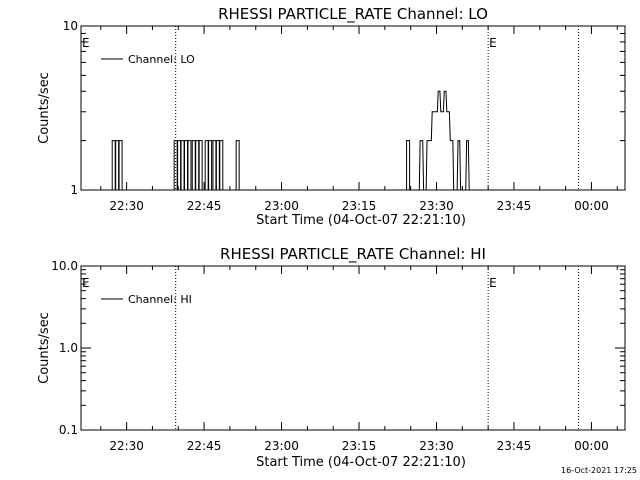 This screenshot has width=640, height=480. What do you see at coordinates (353, 14) in the screenshot?
I see `chart-title: RHESSI PARTICLE_RATE Channel: LO` at bounding box center [353, 14].